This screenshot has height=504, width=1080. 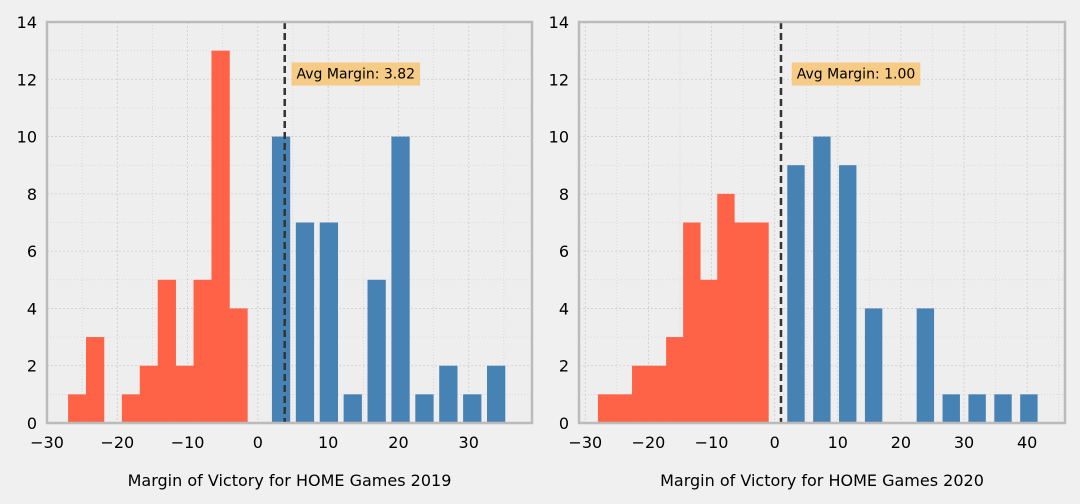 What do you see at coordinates (290, 480) in the screenshot?
I see `x-axis-label: Margin of Victory for HOME Games 2019` at bounding box center [290, 480].